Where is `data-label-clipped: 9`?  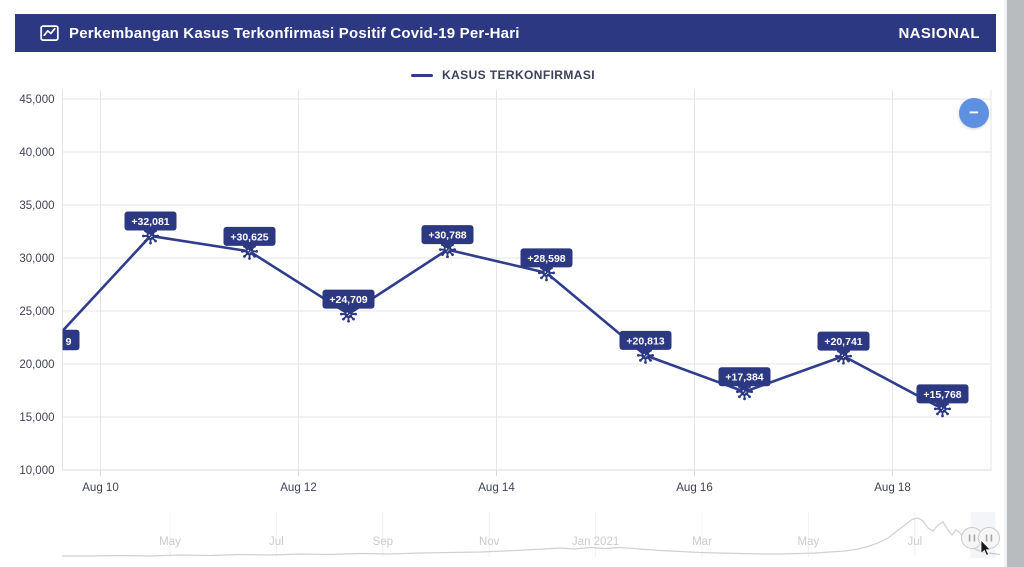 data-label-clipped: 9 is located at coordinates (71, 340).